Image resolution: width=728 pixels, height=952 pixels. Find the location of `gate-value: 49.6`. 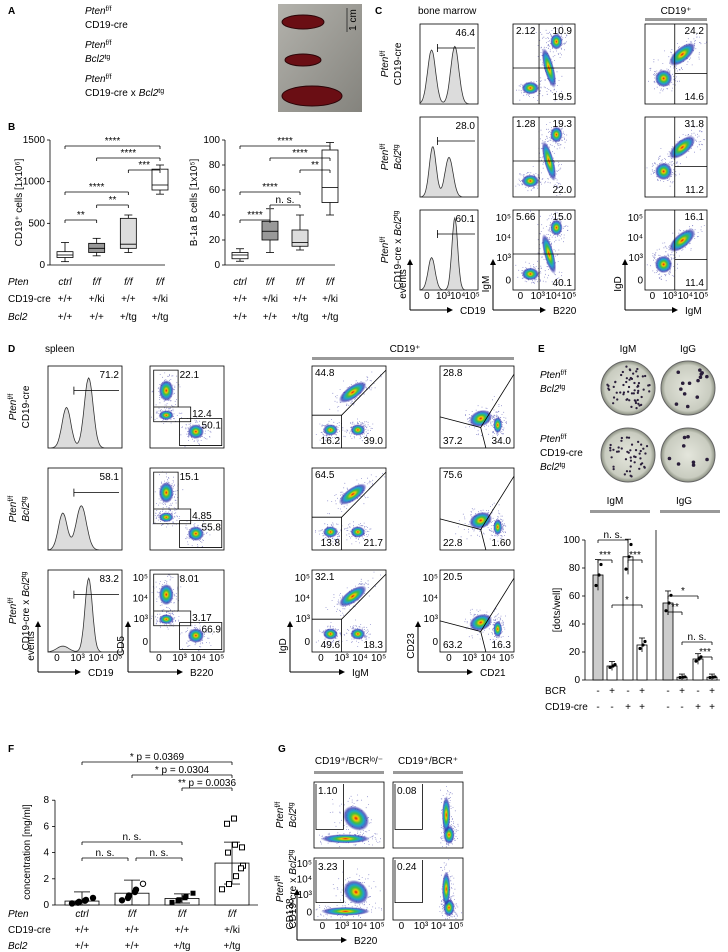

gate-value: 49.6 is located at coordinates (331, 645).